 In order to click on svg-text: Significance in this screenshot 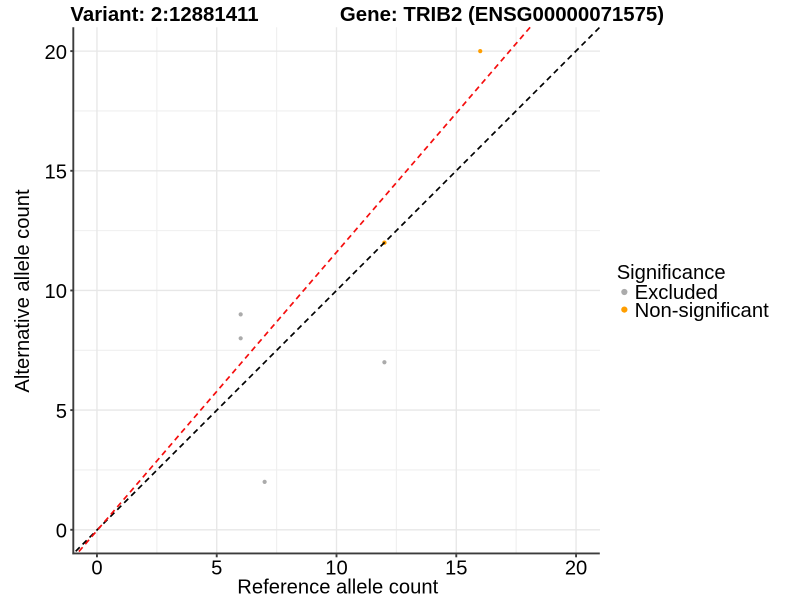, I will do `click(671, 273)`.